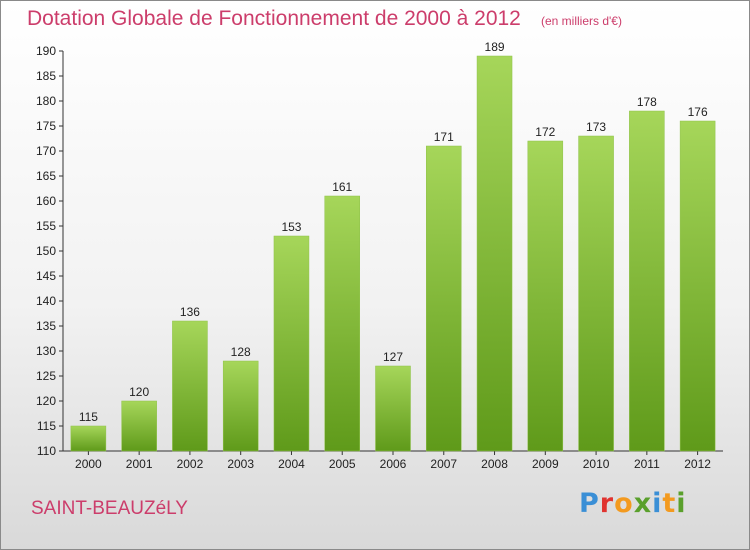 This screenshot has height=550, width=750. I want to click on y-tick-label: 110, so click(46, 451).